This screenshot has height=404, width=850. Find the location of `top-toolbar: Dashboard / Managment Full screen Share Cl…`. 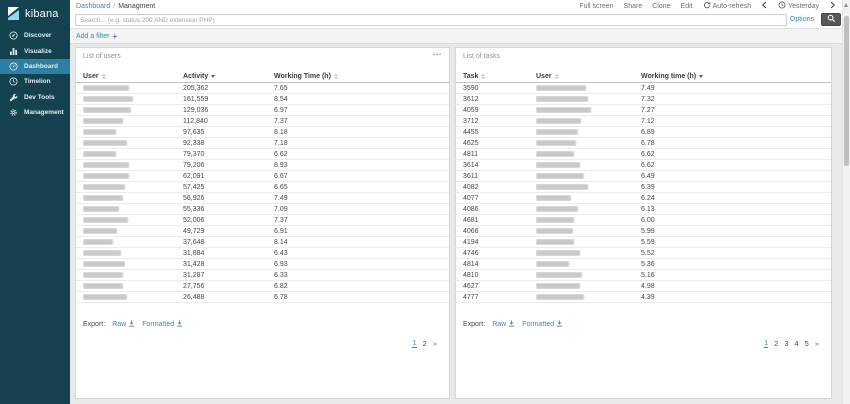

top-toolbar: Dashboard / Managment Full screen Share Cl… is located at coordinates (460, 6).